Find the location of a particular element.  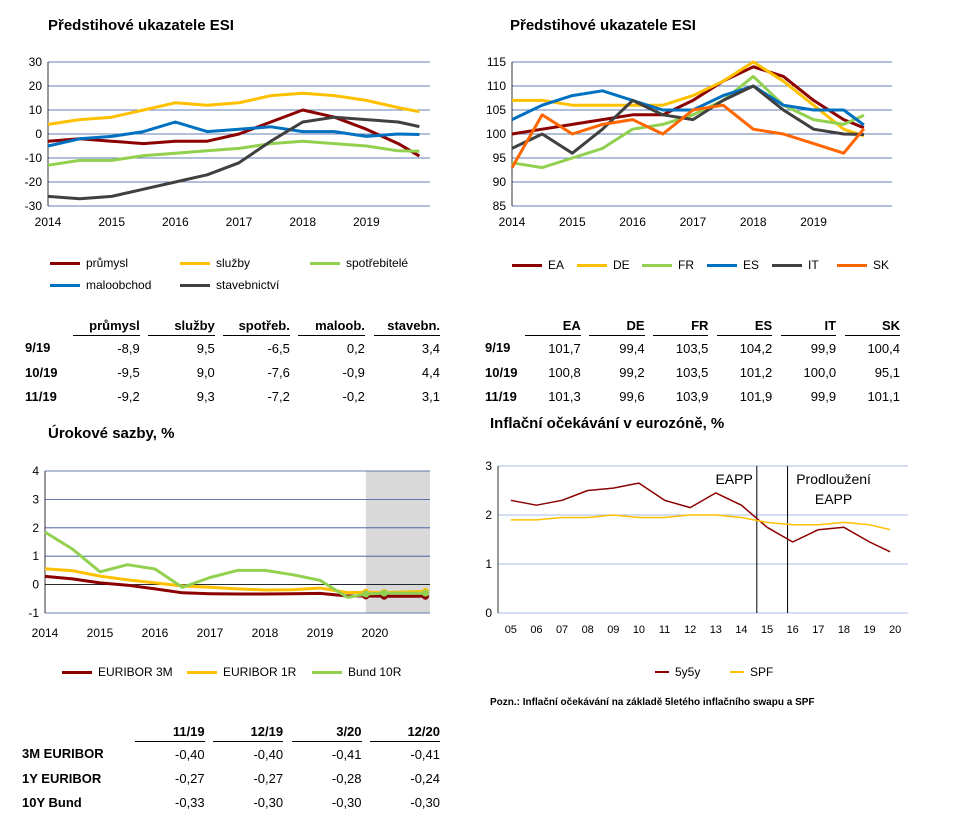

series-forecast-Bund 10R is located at coordinates (395, 593).